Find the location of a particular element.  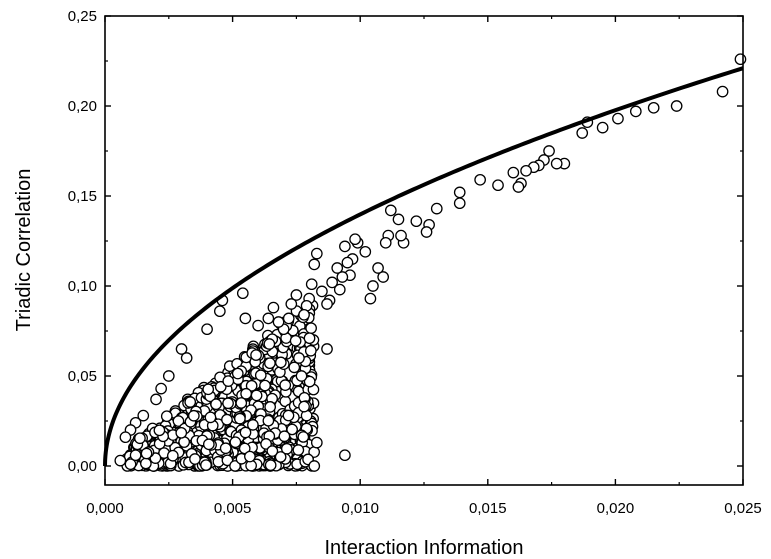

y-tick-label: 0,15 is located at coordinates (82, 196).